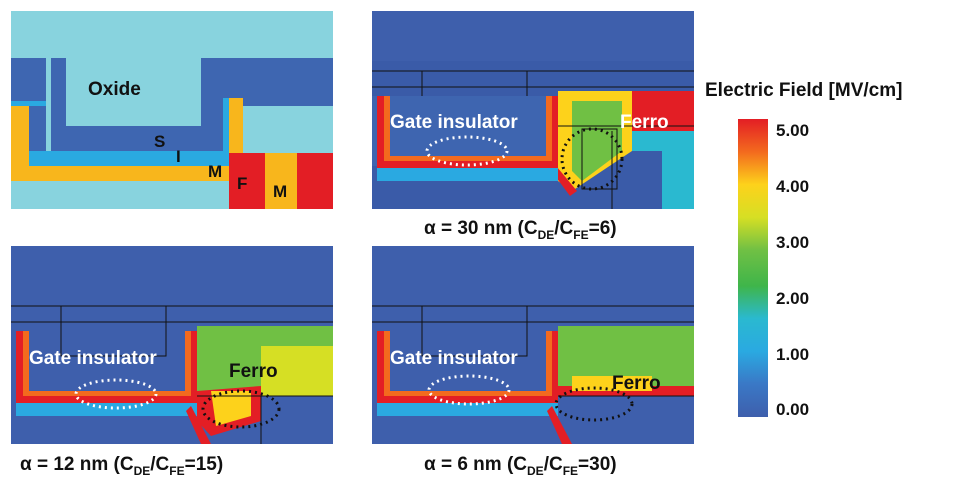 This screenshot has width=971, height=483. Describe the element at coordinates (178, 156) in the screenshot. I see `label-i: I` at that location.